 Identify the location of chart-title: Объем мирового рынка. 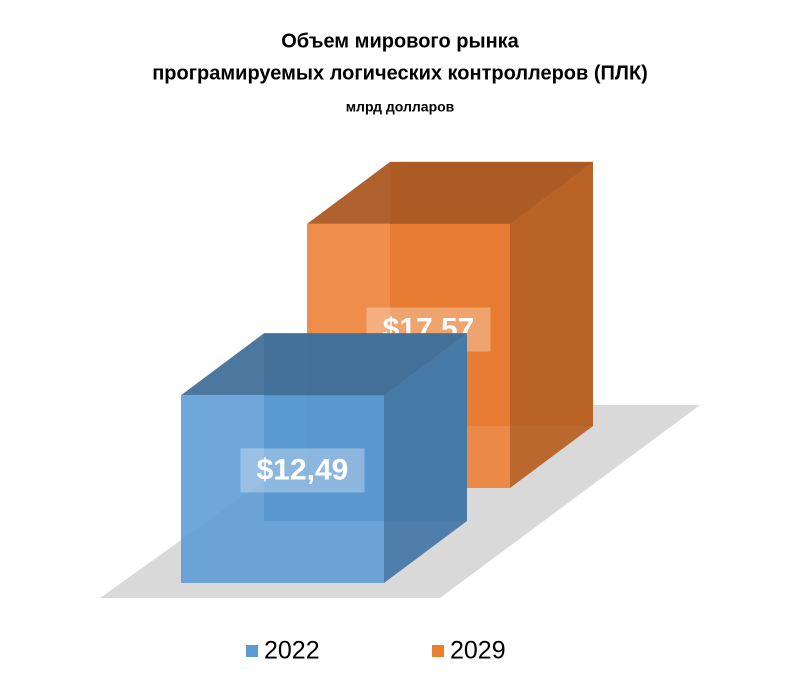
(400, 41).